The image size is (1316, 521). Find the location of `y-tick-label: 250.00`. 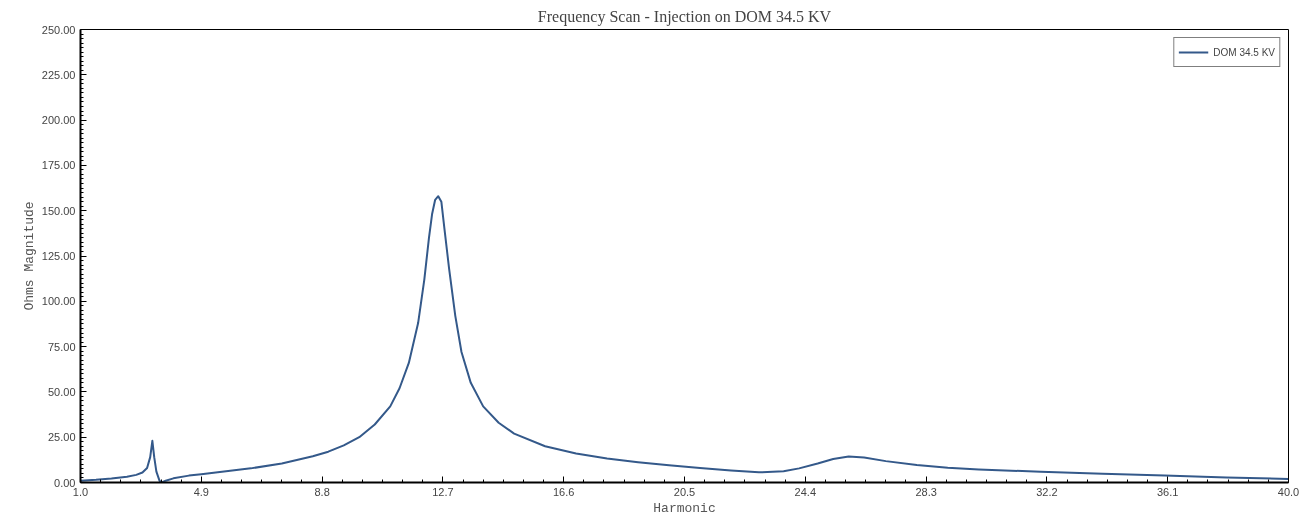

y-tick-label: 250.00 is located at coordinates (58, 29).